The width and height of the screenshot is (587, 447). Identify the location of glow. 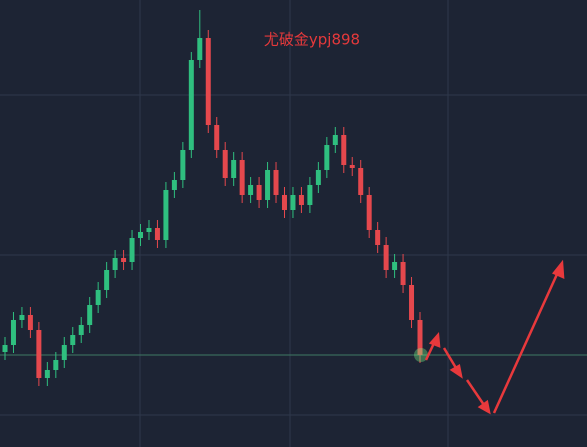
(421, 355).